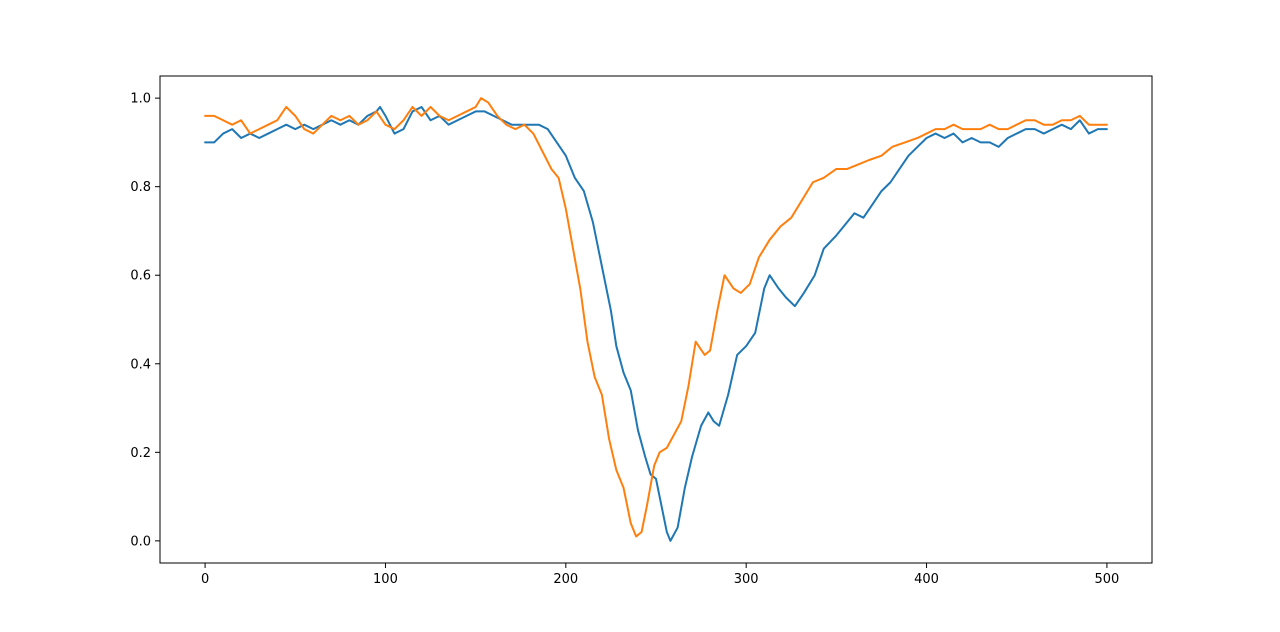 The image size is (1280, 632). What do you see at coordinates (140, 453) in the screenshot?
I see `y-tick-label: 0.2` at bounding box center [140, 453].